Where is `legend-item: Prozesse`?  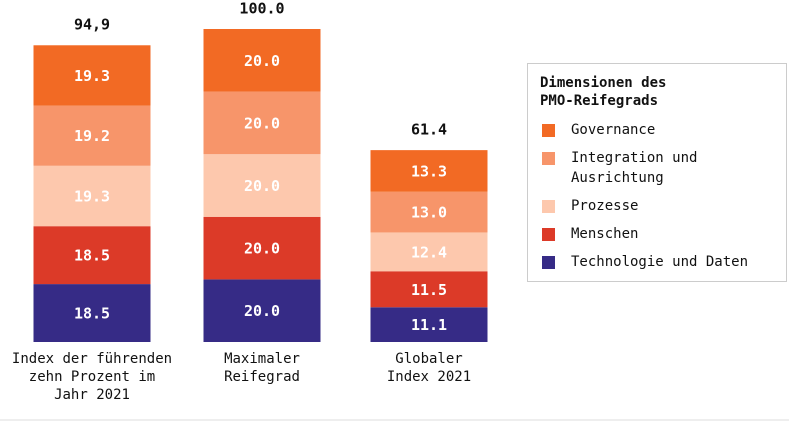
legend-item: Prozesse is located at coordinates (657, 206).